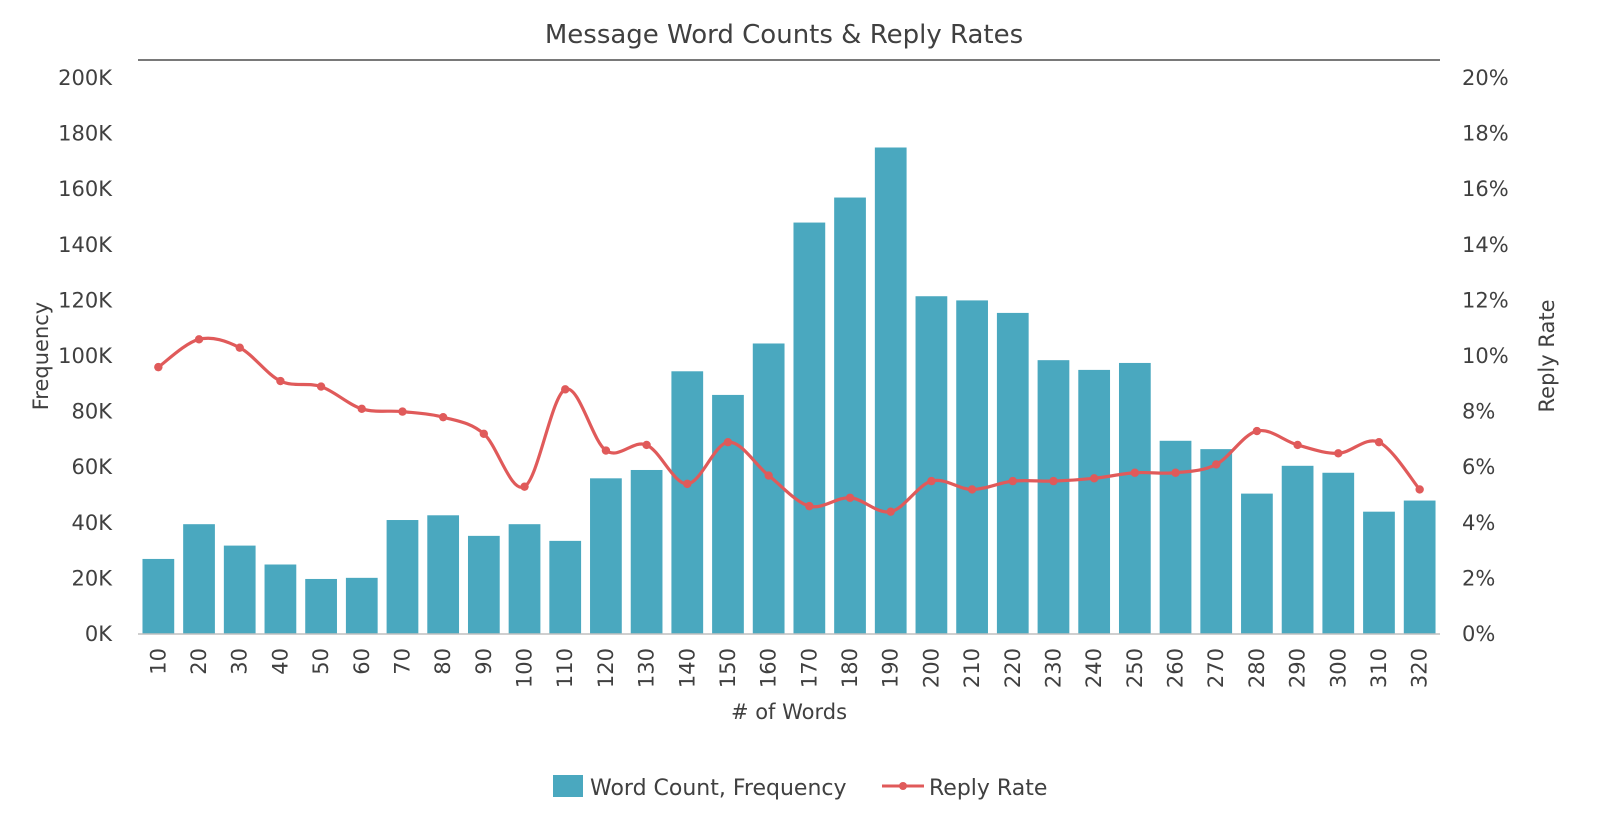 The width and height of the screenshot is (1600, 818). What do you see at coordinates (93, 523) in the screenshot?
I see `y-tick-label: 40K` at bounding box center [93, 523].